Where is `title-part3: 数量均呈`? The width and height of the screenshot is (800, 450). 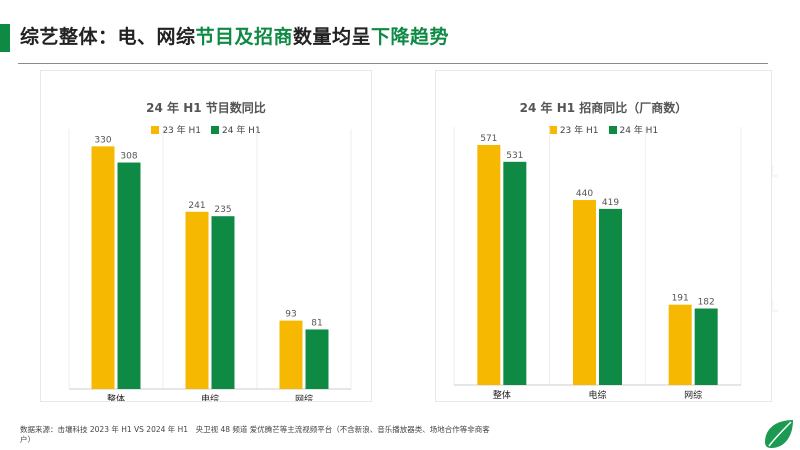 title-part3: 数量均呈 is located at coordinates (332, 37).